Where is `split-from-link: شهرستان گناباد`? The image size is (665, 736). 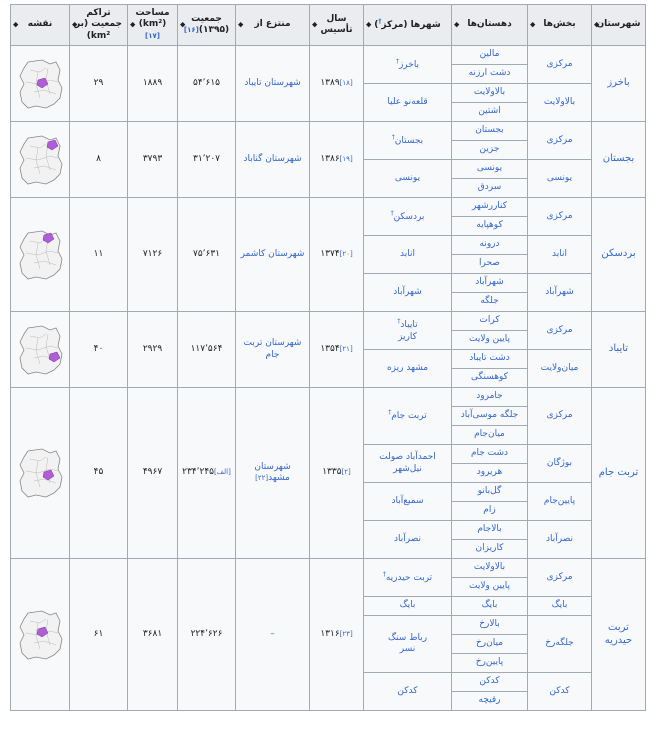 split-from-link: شهرستان گناباد is located at coordinates (272, 158).